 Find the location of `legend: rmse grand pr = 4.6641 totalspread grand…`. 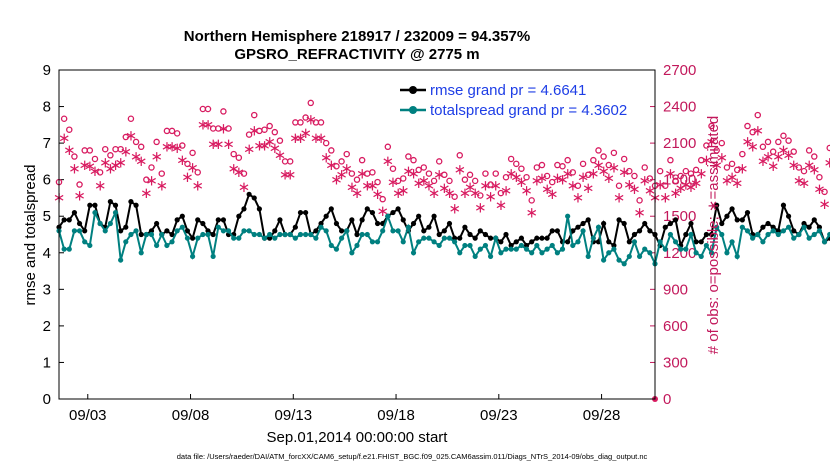

legend: rmse grand pr = 4.6641 totalspread grand… is located at coordinates (521, 100).